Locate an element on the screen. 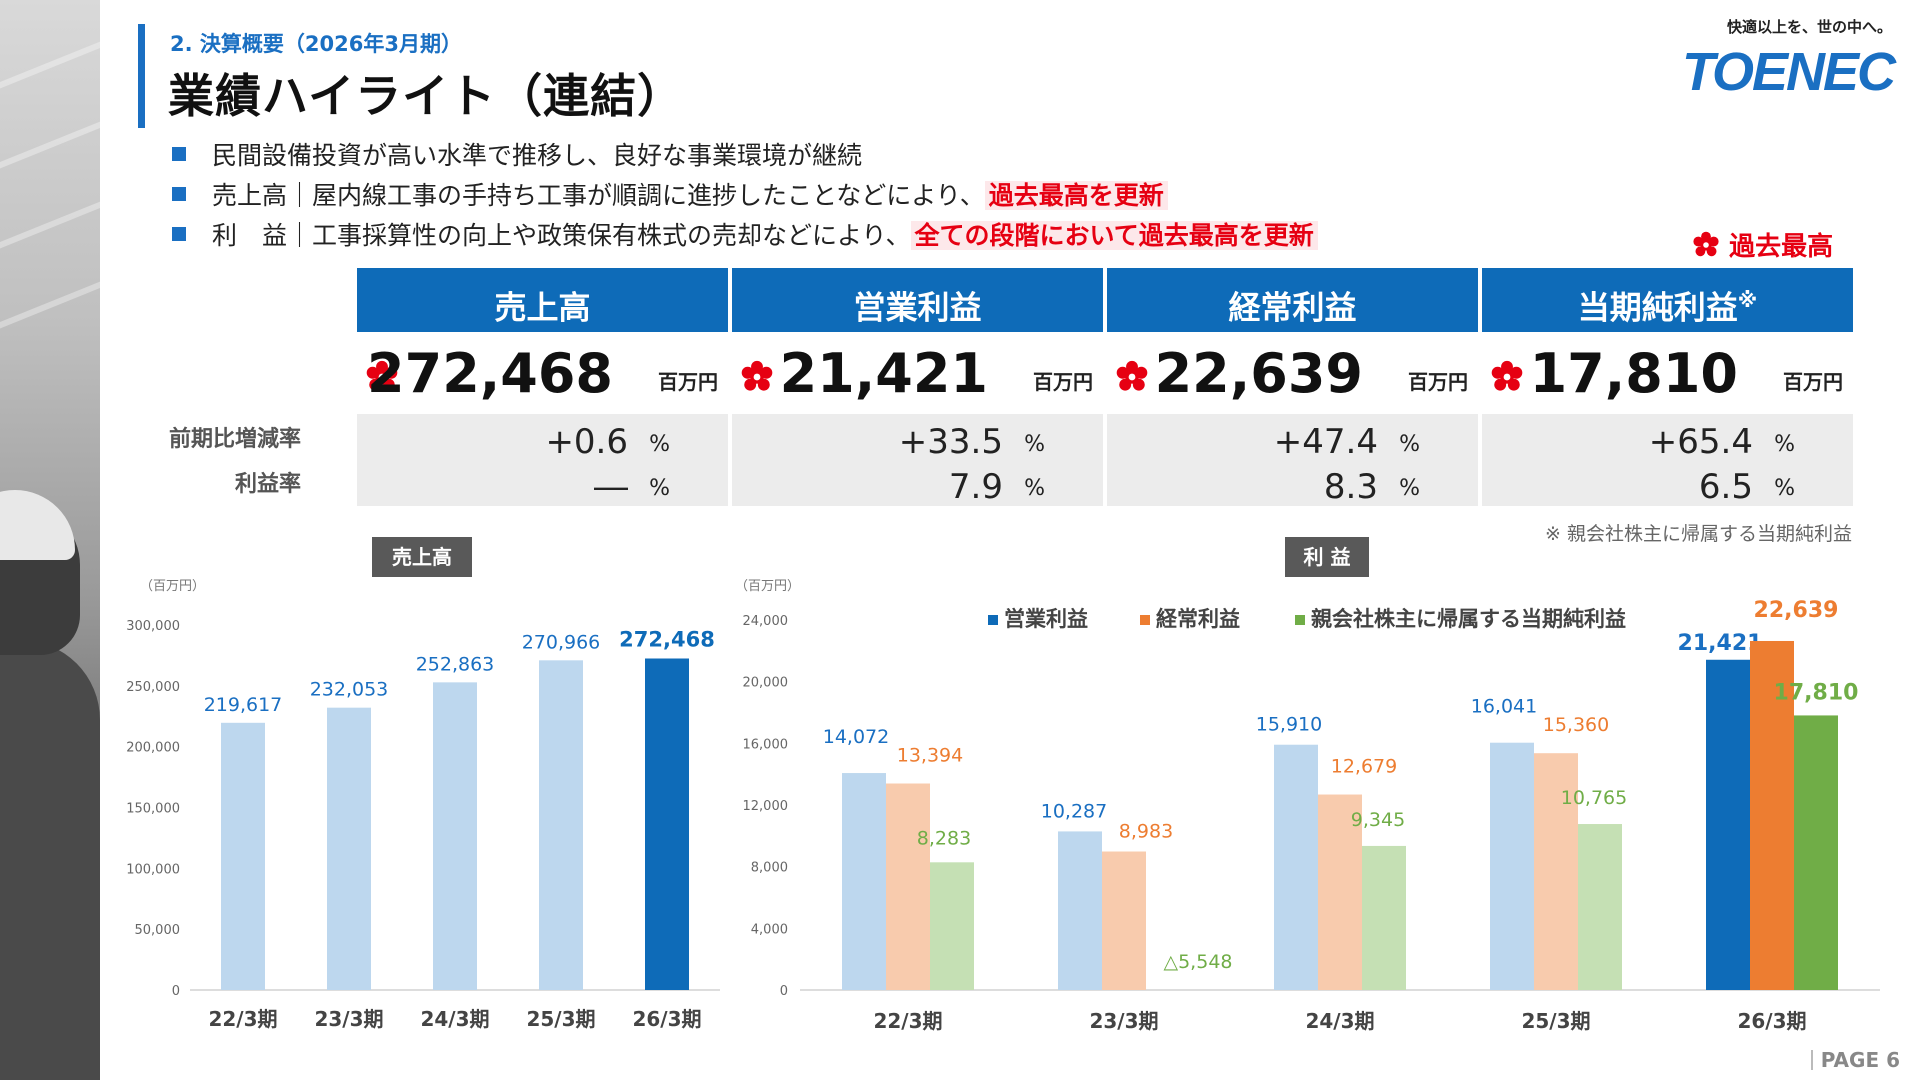 This screenshot has height=1080, width=1920. kpi-header: 営業利益 is located at coordinates (917, 300).